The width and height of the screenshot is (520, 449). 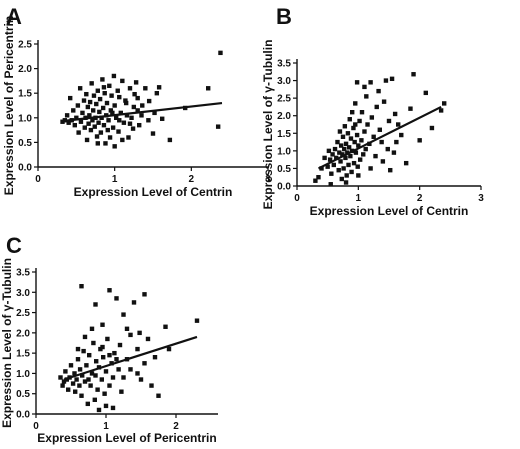 What do you see at coordinates (284, 99) in the screenshot?
I see `y-tick-label: 2.5` at bounding box center [284, 99].